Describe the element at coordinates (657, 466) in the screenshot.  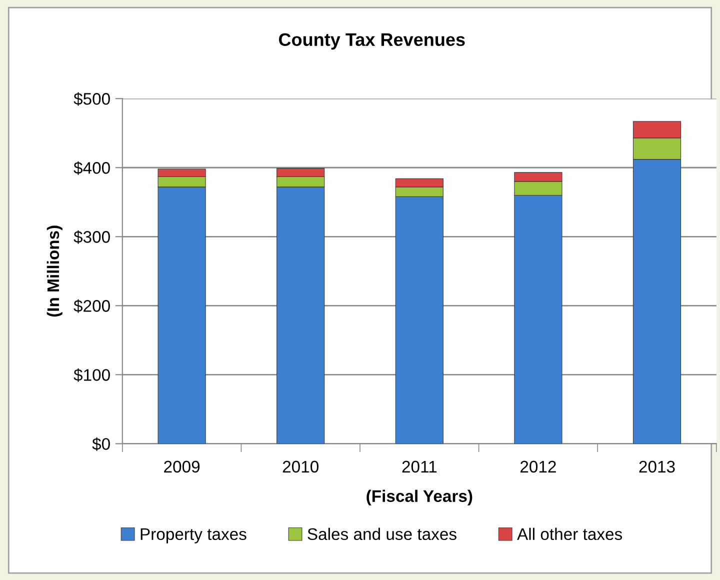
I see `x-tick-label: 2013` at that location.